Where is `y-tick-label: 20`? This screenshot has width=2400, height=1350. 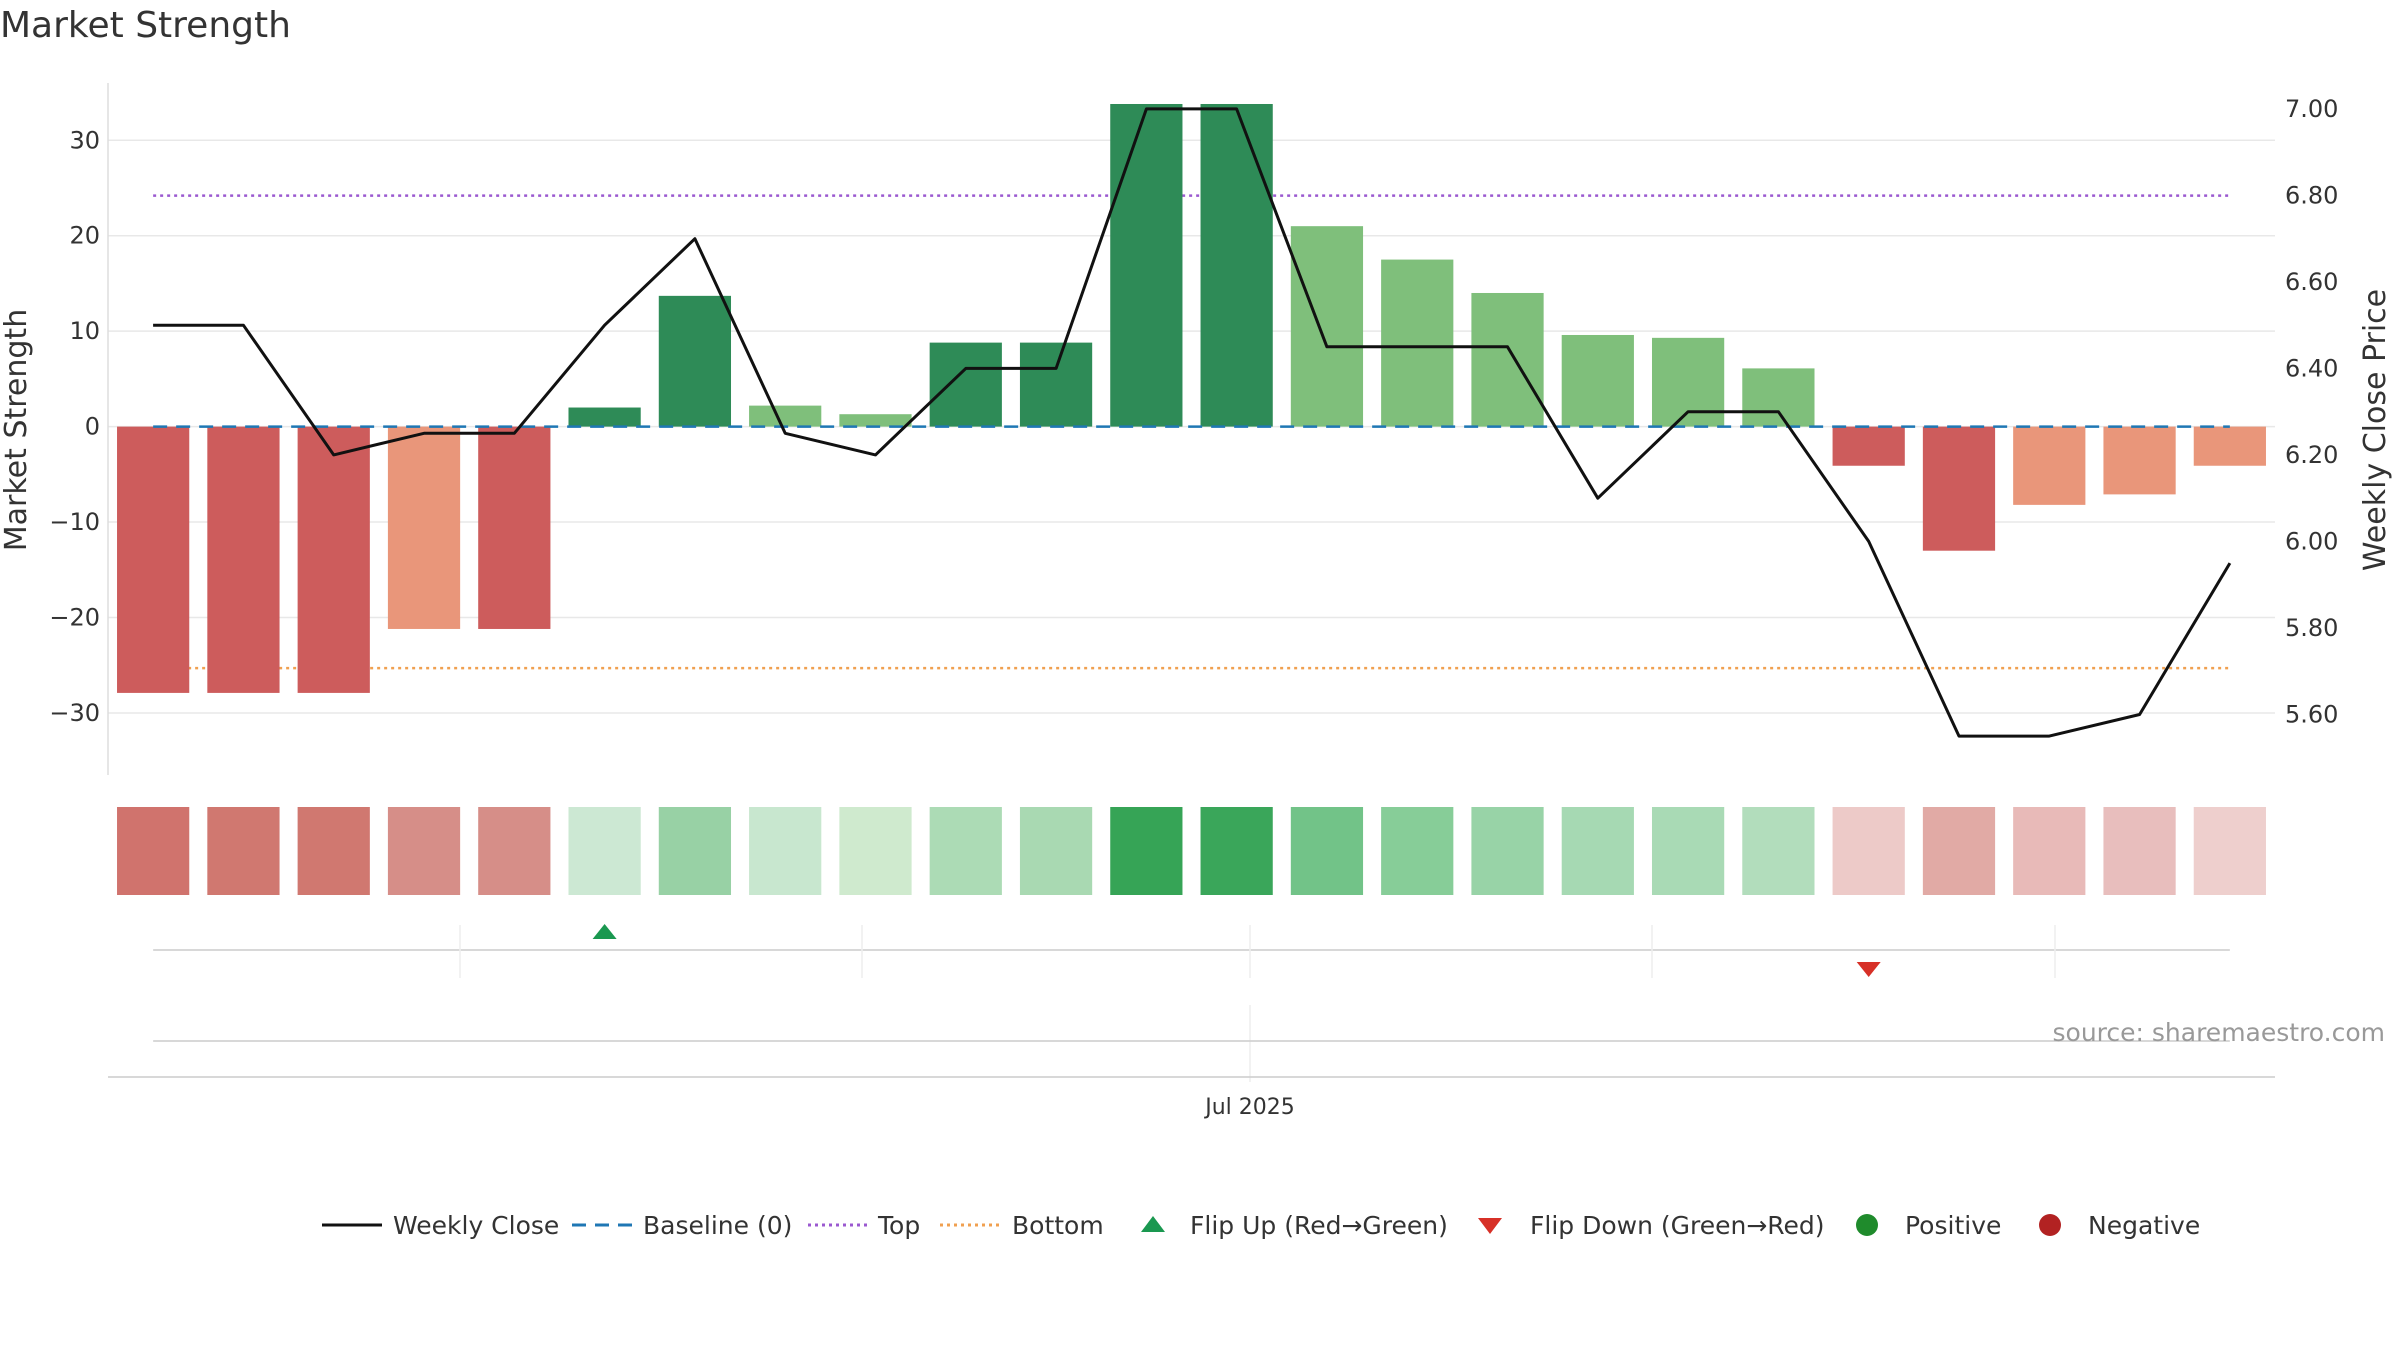 y-tick-label: 20 is located at coordinates (84, 236).